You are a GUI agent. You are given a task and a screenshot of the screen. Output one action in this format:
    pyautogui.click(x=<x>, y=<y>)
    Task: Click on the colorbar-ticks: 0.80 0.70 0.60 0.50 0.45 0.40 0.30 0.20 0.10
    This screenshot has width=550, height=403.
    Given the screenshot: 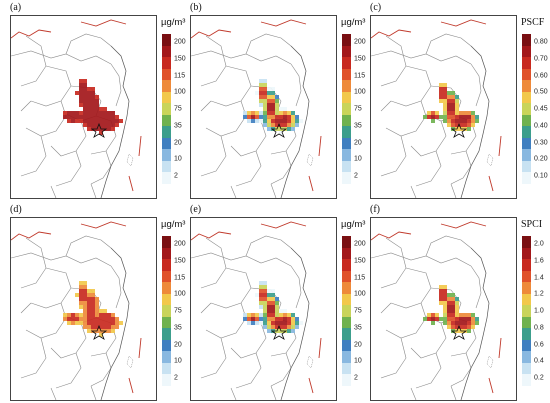 What is the action you would take?
    pyautogui.click(x=542, y=109)
    